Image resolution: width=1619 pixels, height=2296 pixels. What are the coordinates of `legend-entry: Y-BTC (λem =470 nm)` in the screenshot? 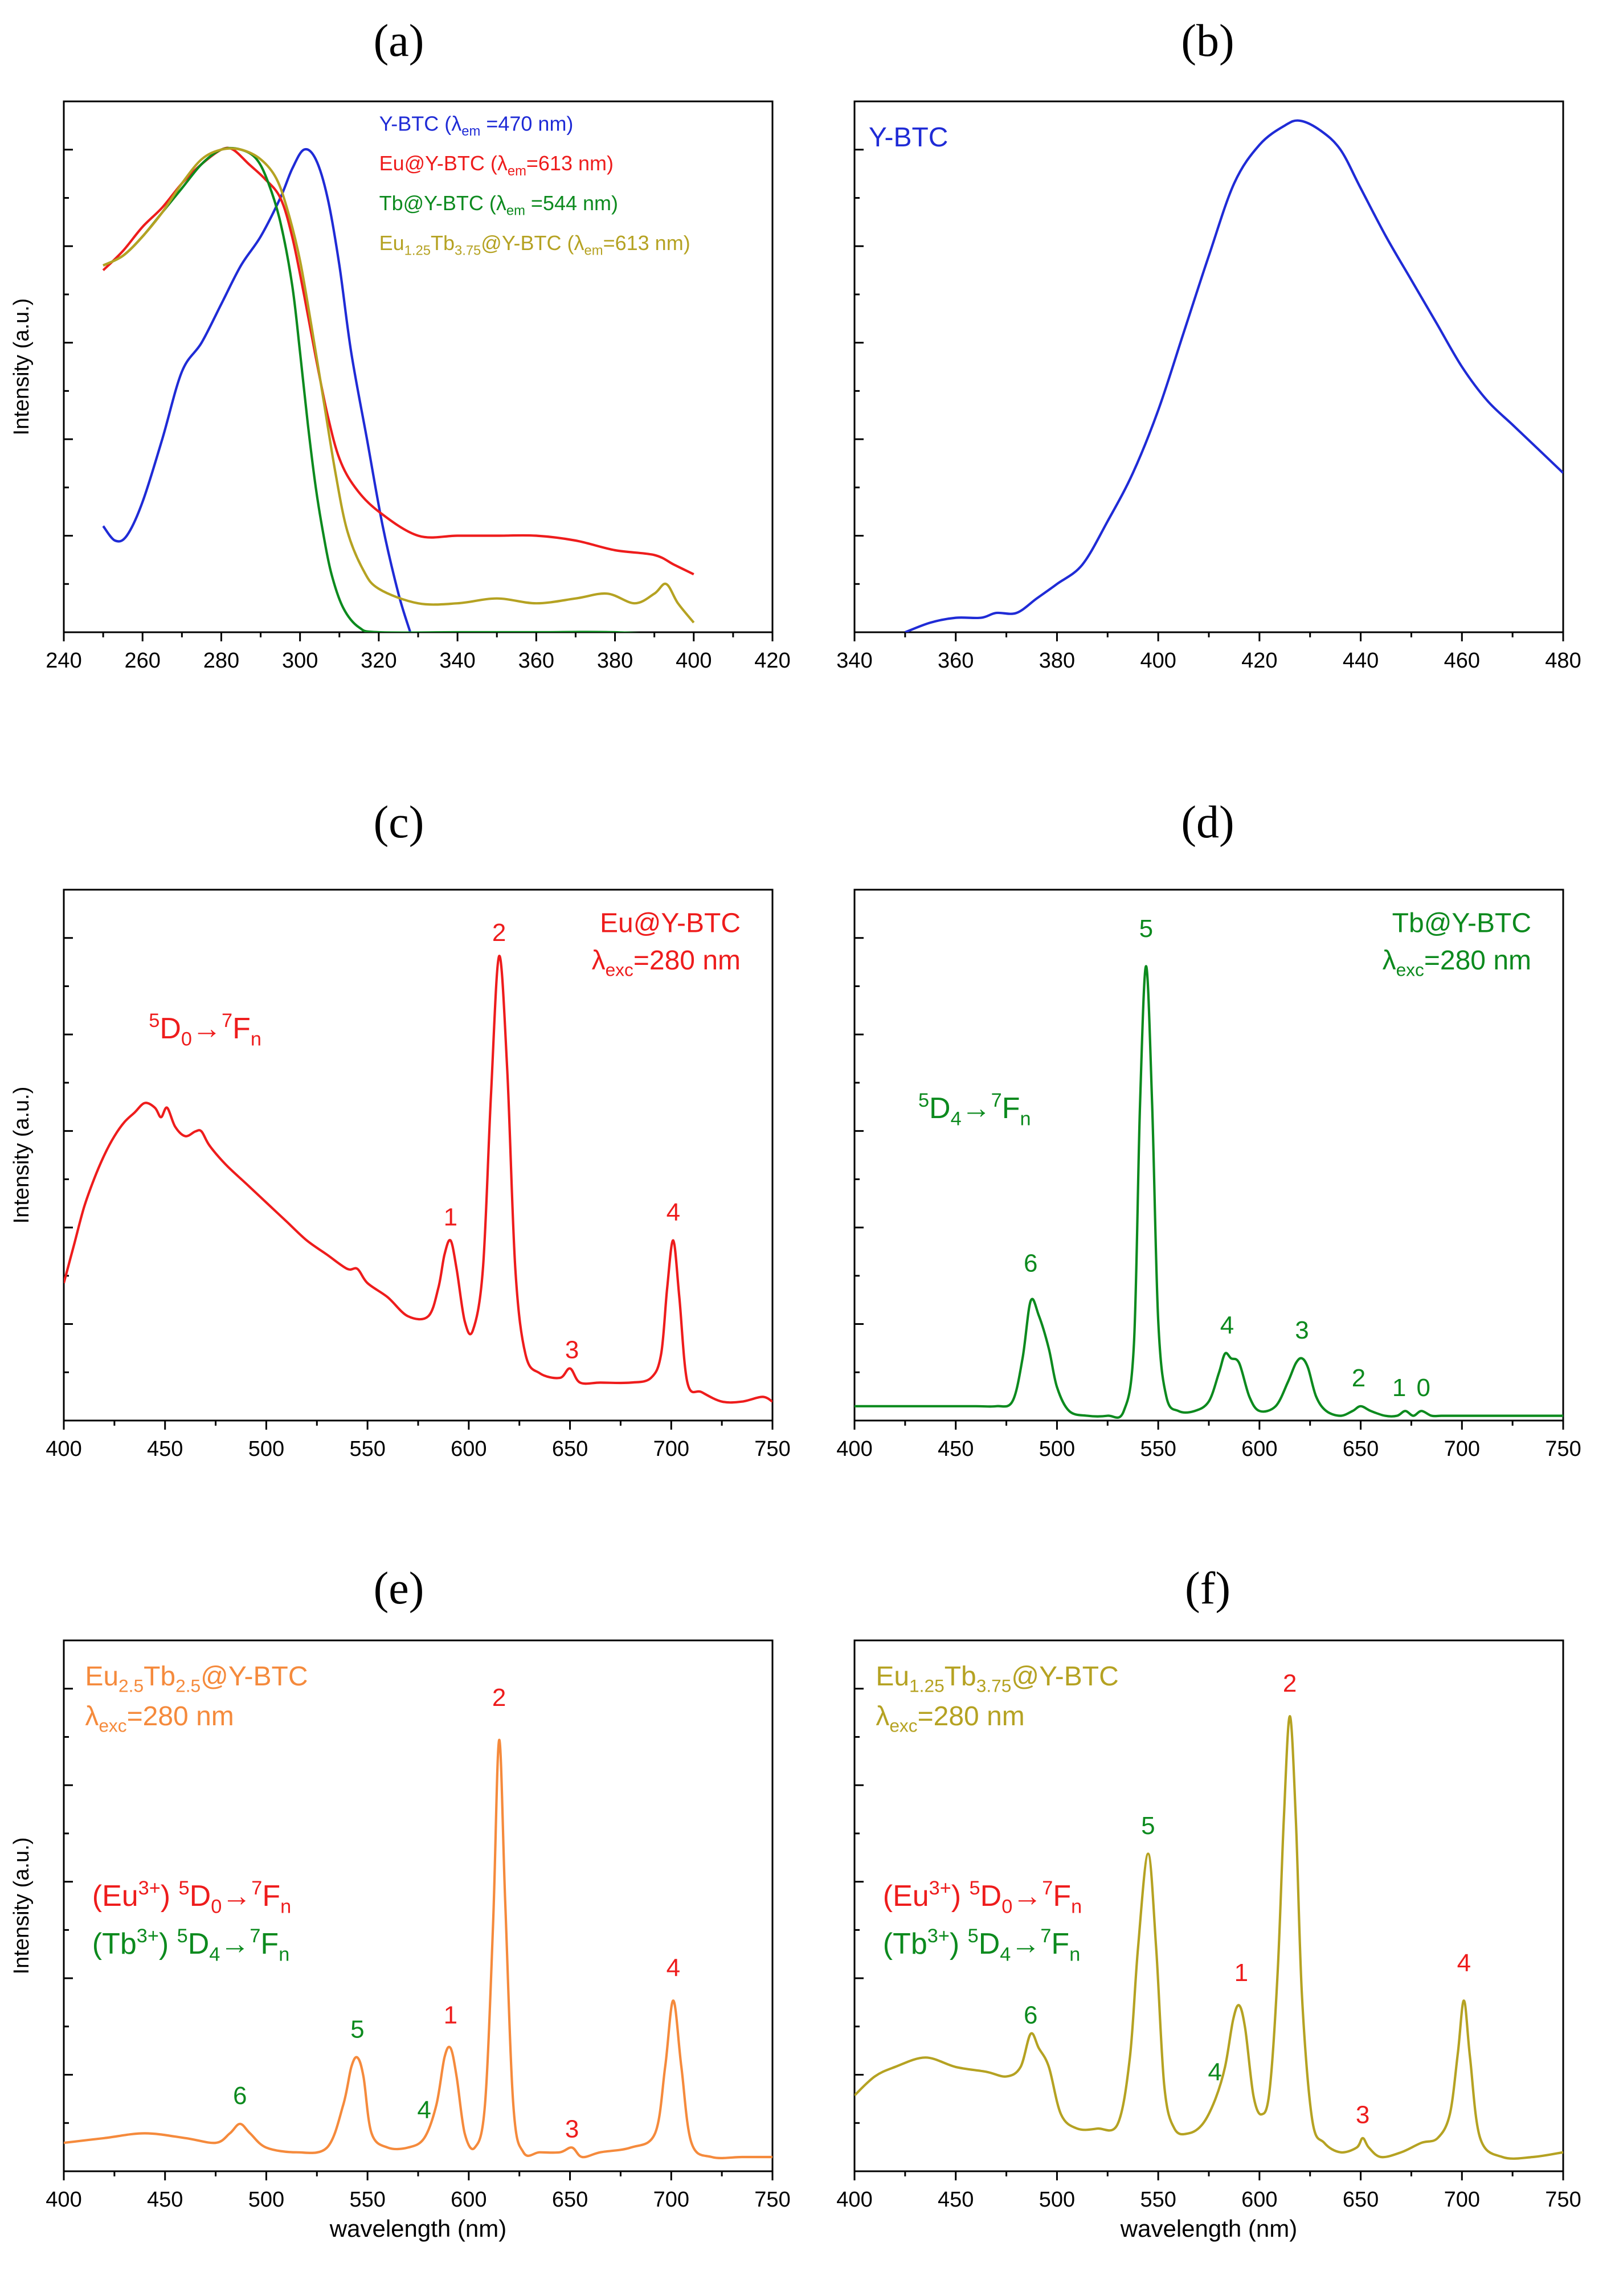 It's located at (476, 125).